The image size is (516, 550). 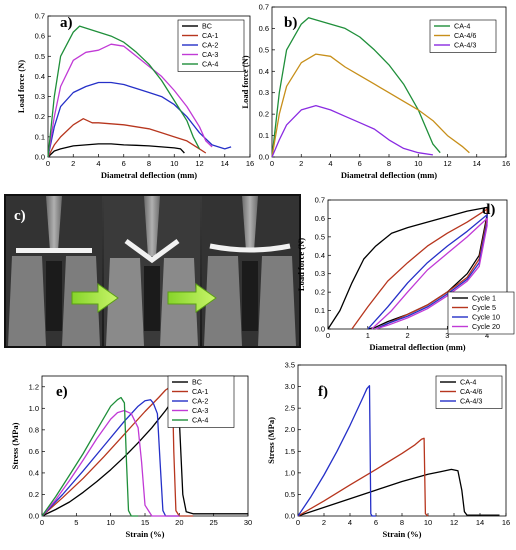 I want to click on y-tick-label: 3.5, so click(x=290, y=365).